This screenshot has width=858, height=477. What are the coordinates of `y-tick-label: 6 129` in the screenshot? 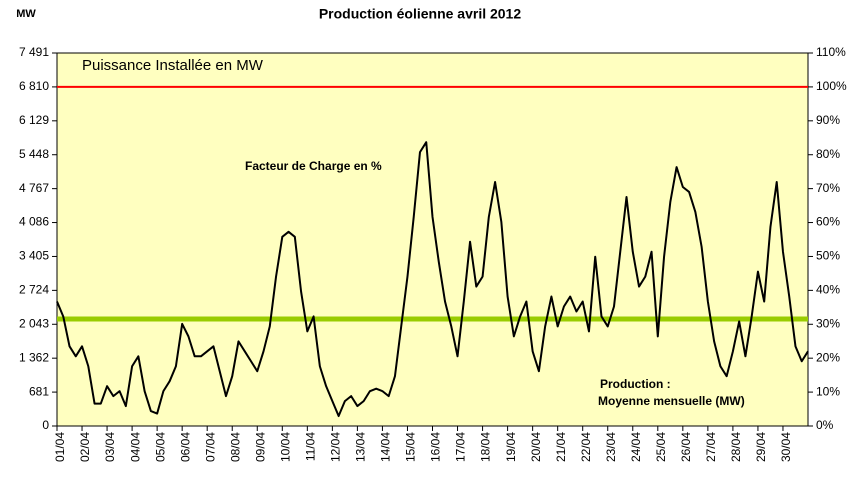 It's located at (34, 120).